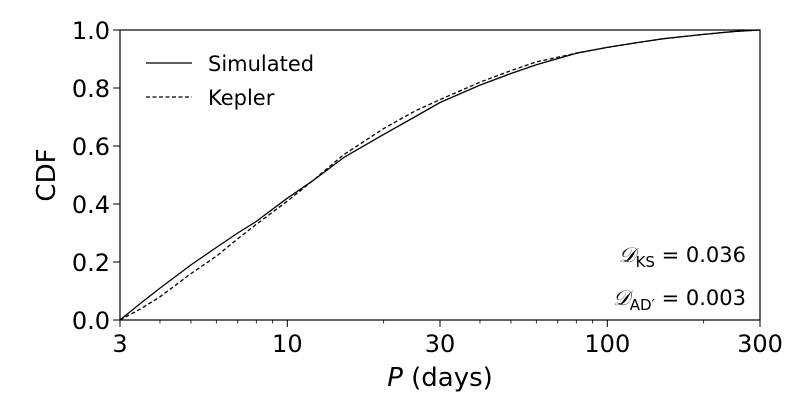 Image resolution: width=800 pixels, height=400 pixels. Describe the element at coordinates (607, 344) in the screenshot. I see `x-tick-label: 100` at that location.